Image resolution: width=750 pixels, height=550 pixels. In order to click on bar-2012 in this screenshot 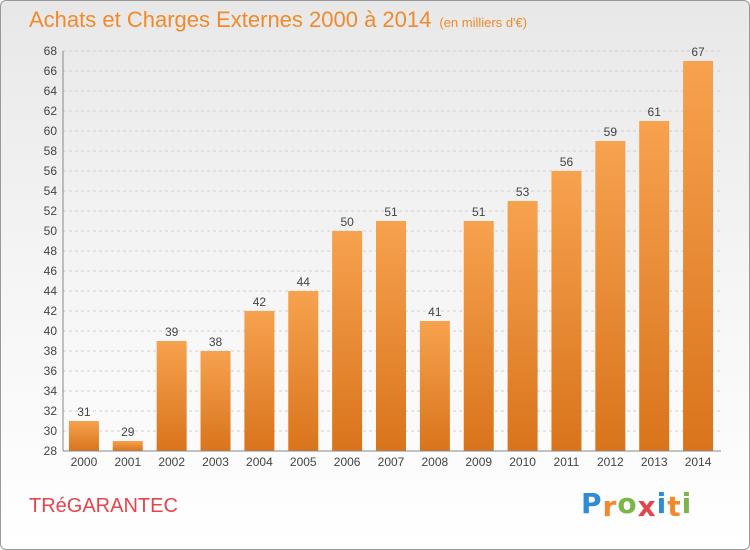, I will do `click(610, 296)`.